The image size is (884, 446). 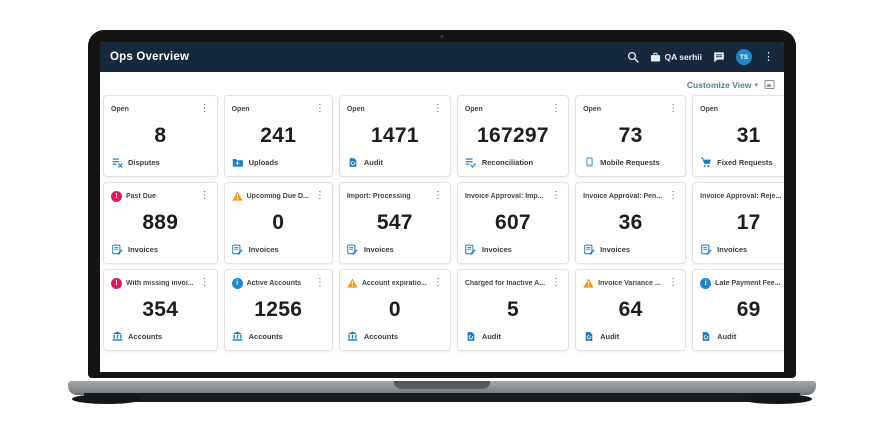 I want to click on metric-card: Open ⋮ 241 Uploads, so click(x=278, y=136).